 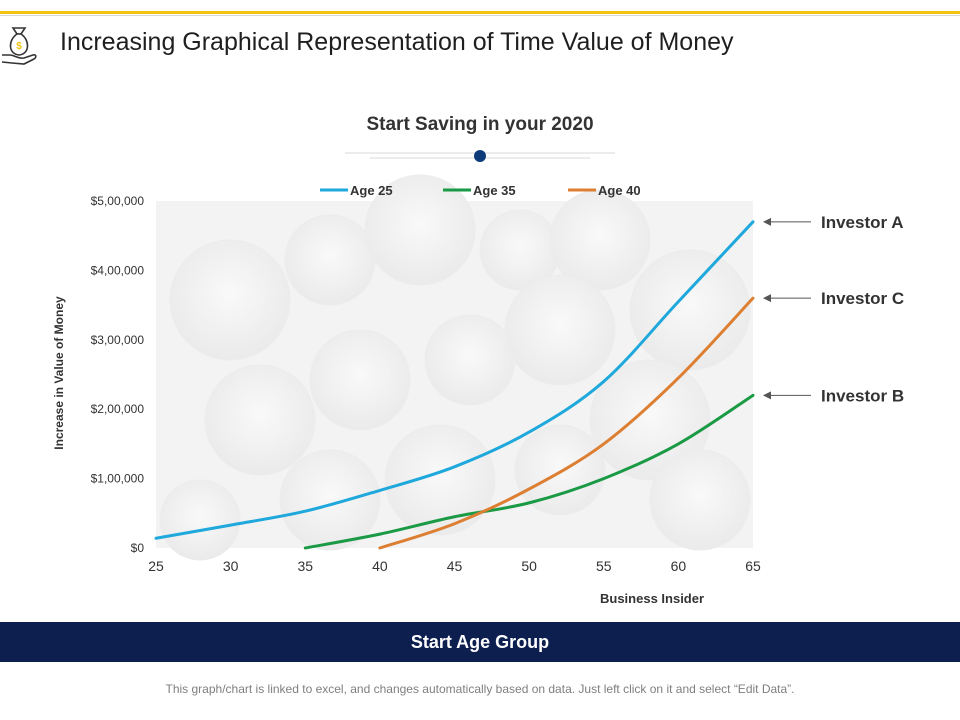 I want to click on x-tick-label: 50, so click(x=529, y=566).